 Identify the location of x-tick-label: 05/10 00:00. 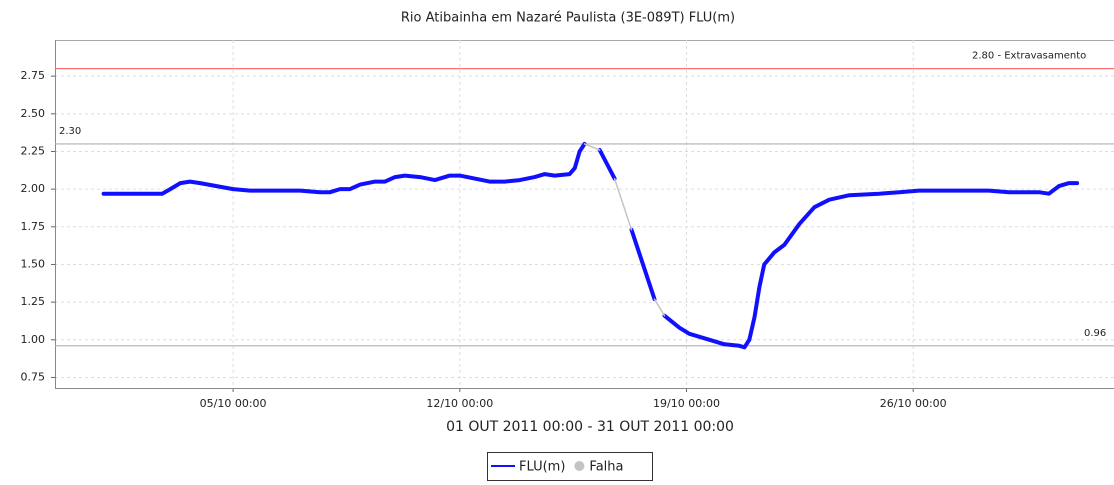
(233, 403).